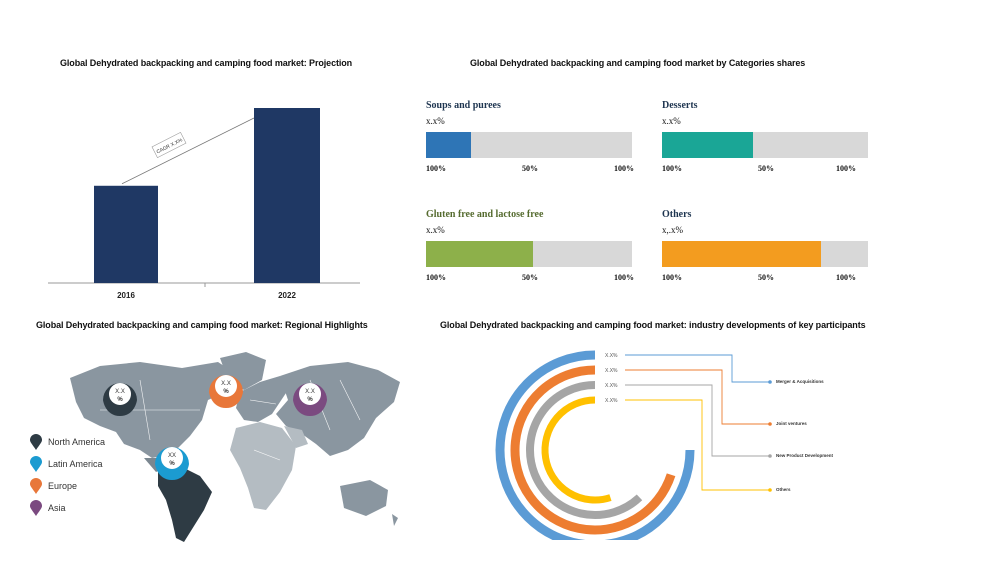  I want to click on legend-label: Europe, so click(63, 486).